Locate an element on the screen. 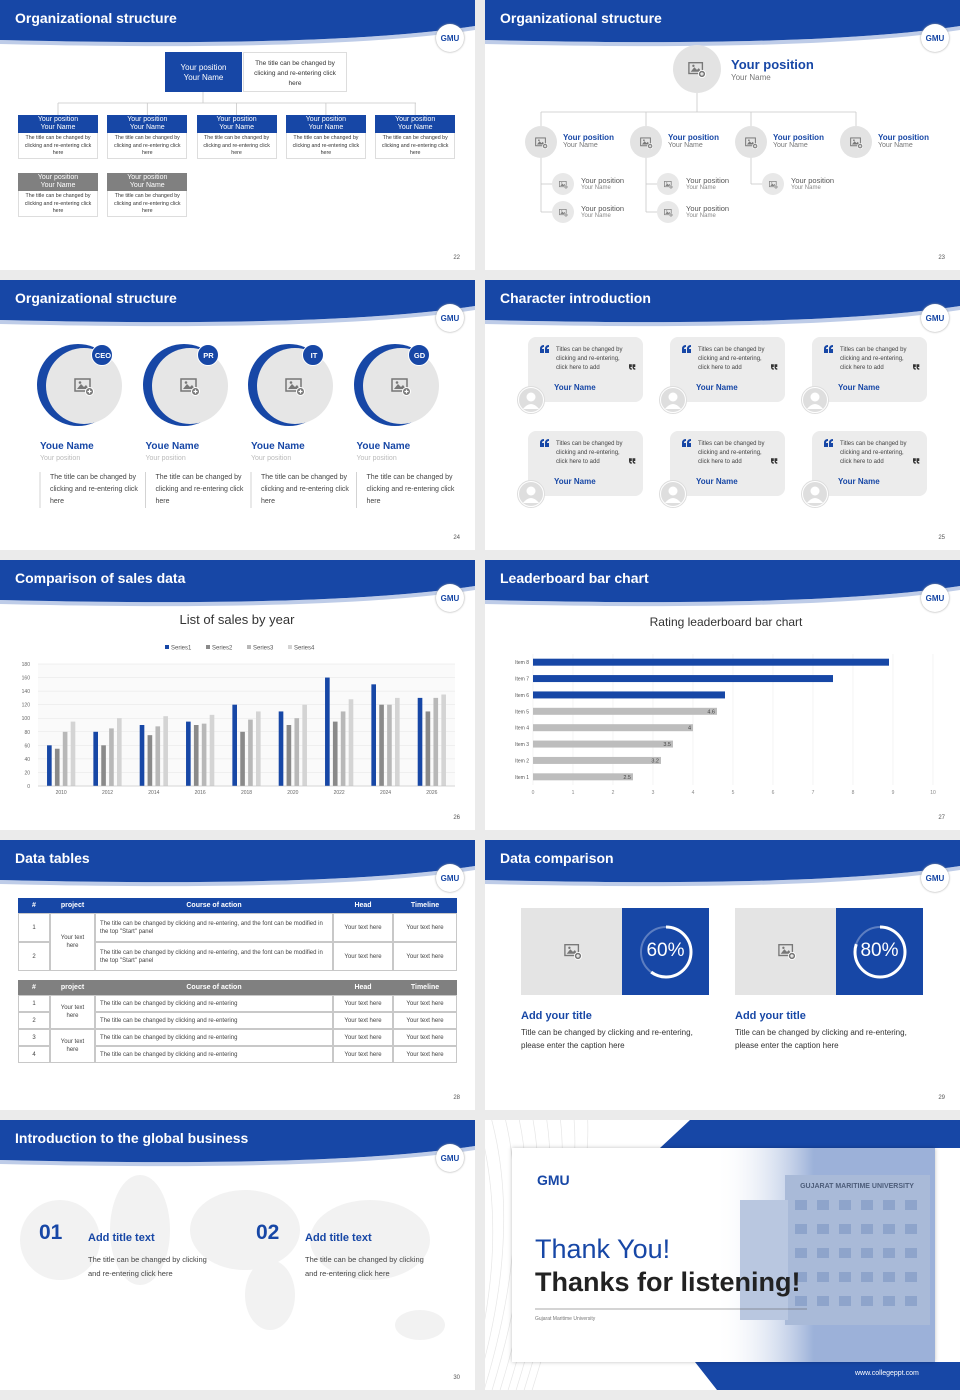  y-tick-label: 0 is located at coordinates (28, 787).